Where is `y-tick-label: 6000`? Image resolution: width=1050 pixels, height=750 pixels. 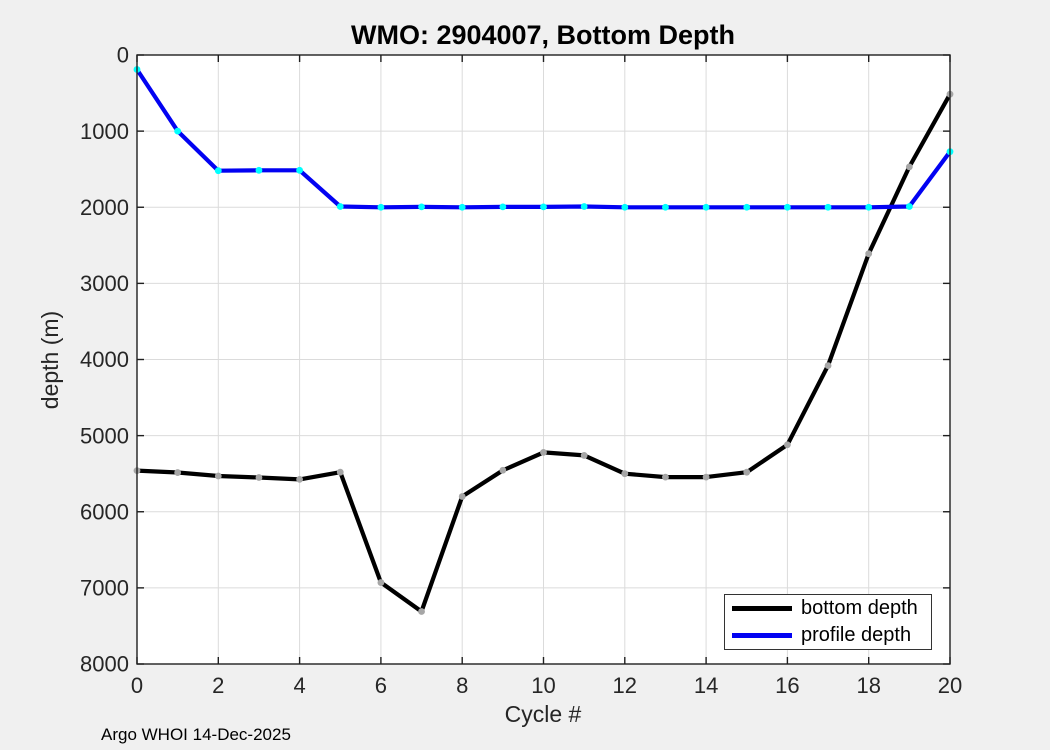 y-tick-label: 6000 is located at coordinates (104, 511).